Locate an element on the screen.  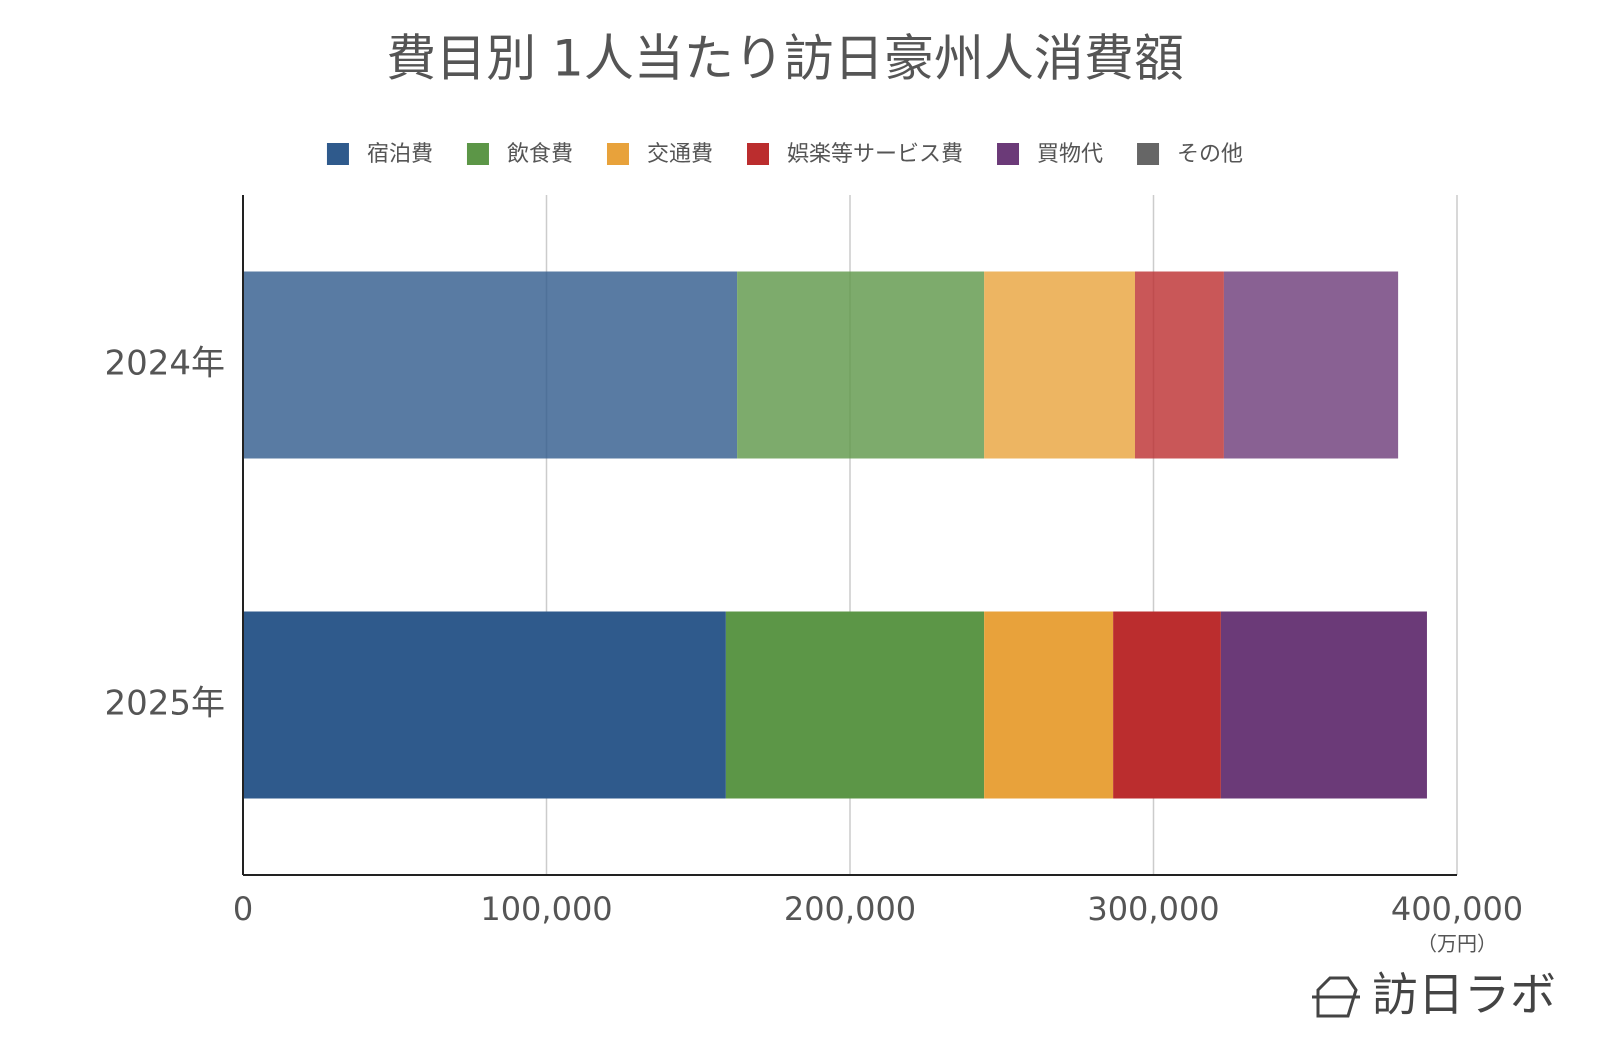
x-tick-label: 0 is located at coordinates (243, 909).